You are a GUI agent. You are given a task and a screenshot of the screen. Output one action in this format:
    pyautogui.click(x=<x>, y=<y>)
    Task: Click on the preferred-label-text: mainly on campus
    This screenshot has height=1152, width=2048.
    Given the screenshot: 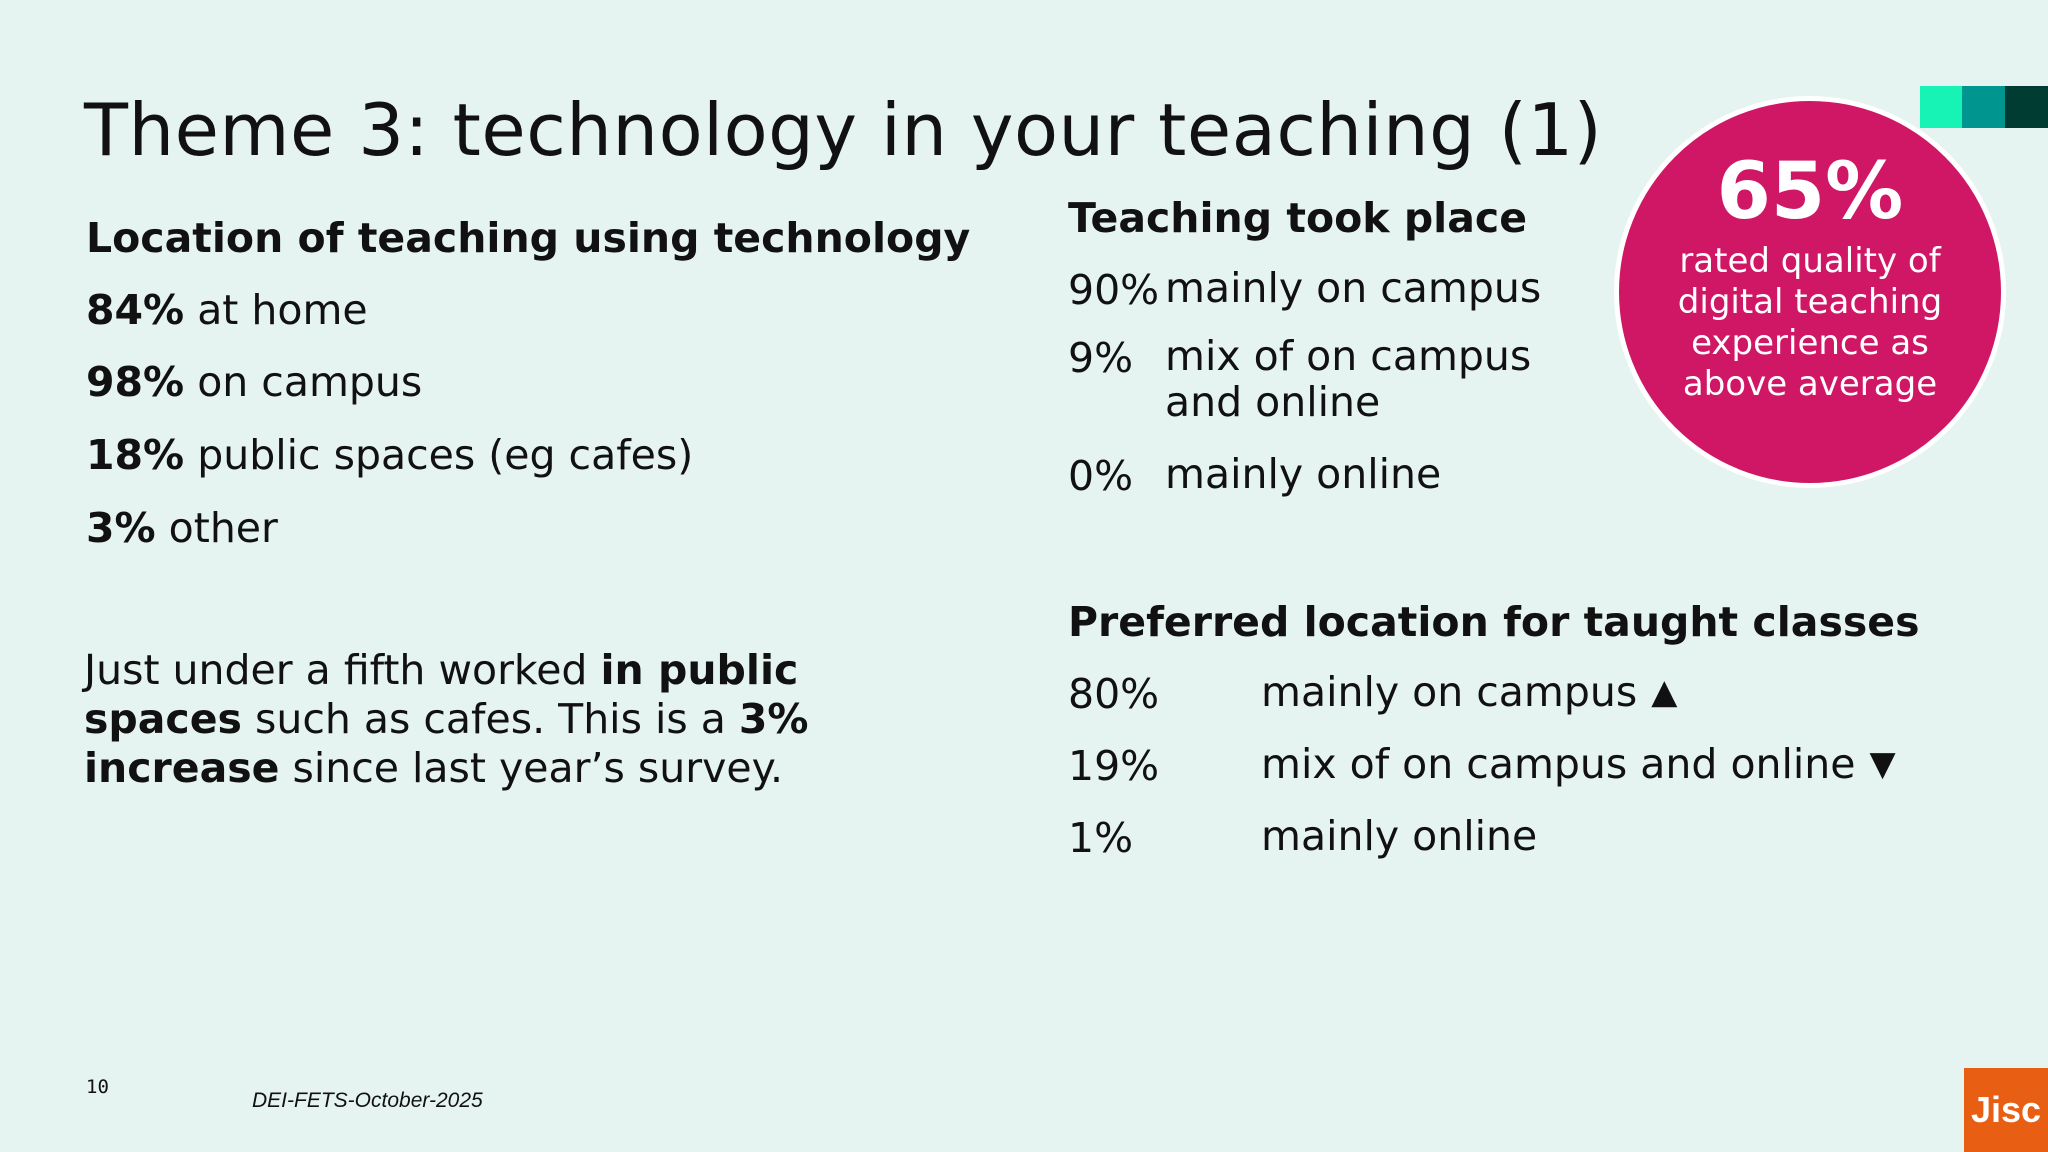 What is the action you would take?
    pyautogui.click(x=1449, y=692)
    